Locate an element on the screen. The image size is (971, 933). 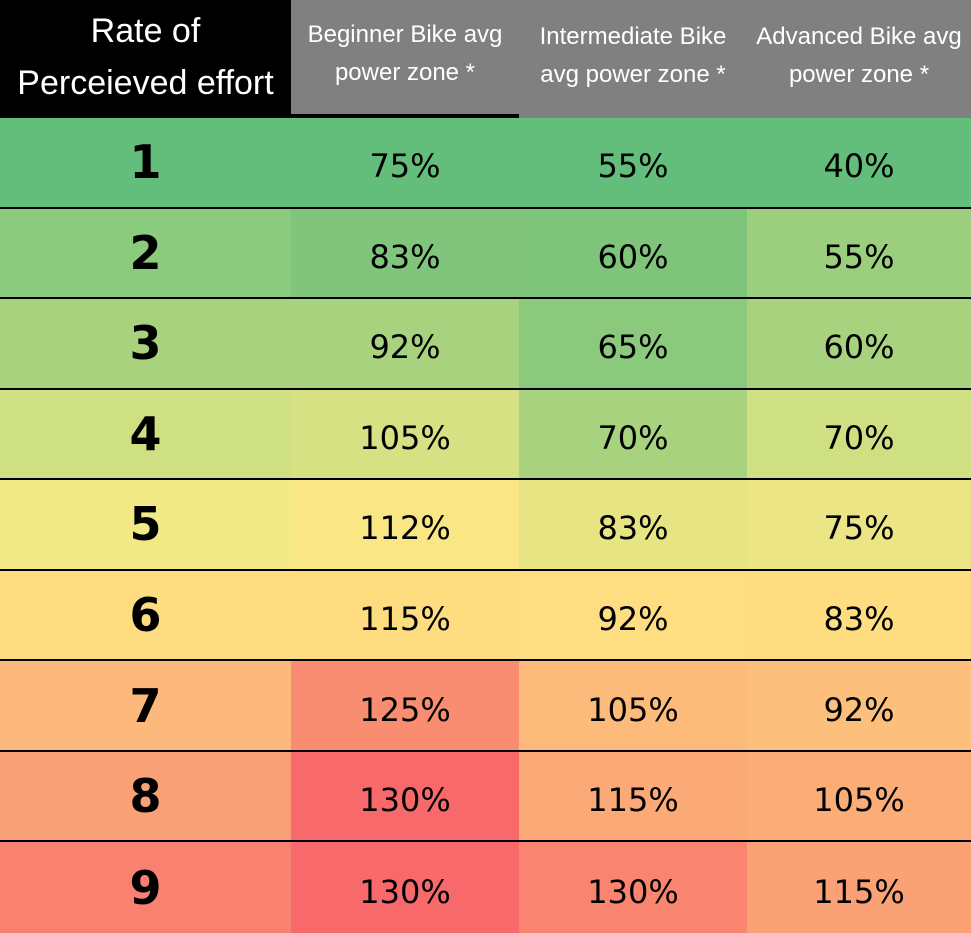
cell-rpe8-intermediate: 115% is located at coordinates (633, 797).